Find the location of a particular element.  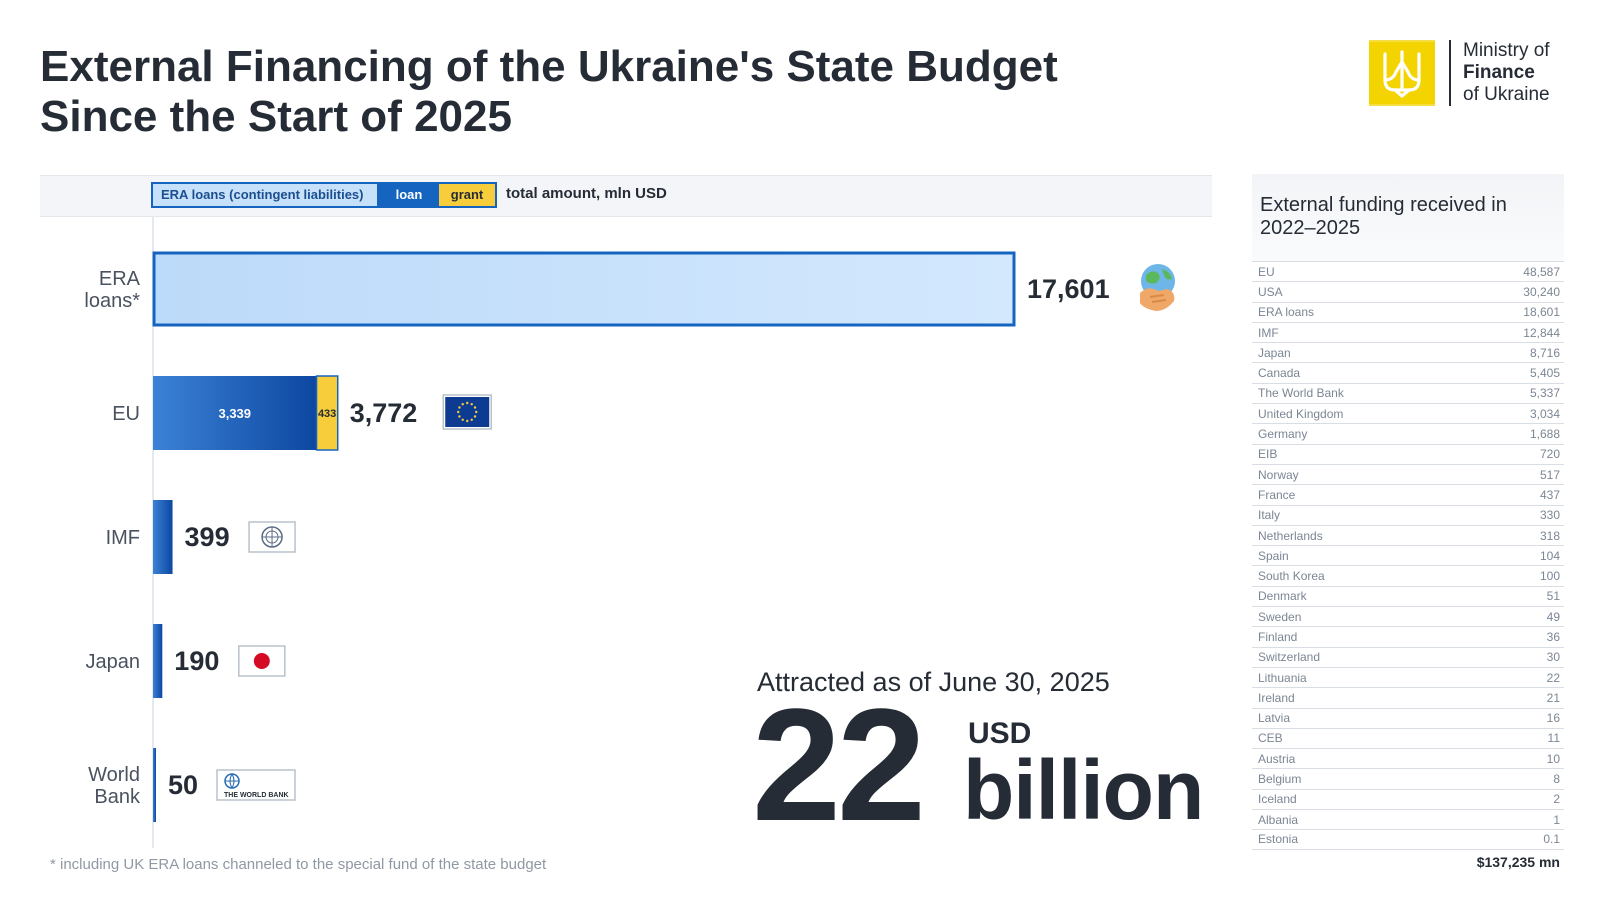

sidebar-row-value: 517 is located at coordinates (1549, 474).